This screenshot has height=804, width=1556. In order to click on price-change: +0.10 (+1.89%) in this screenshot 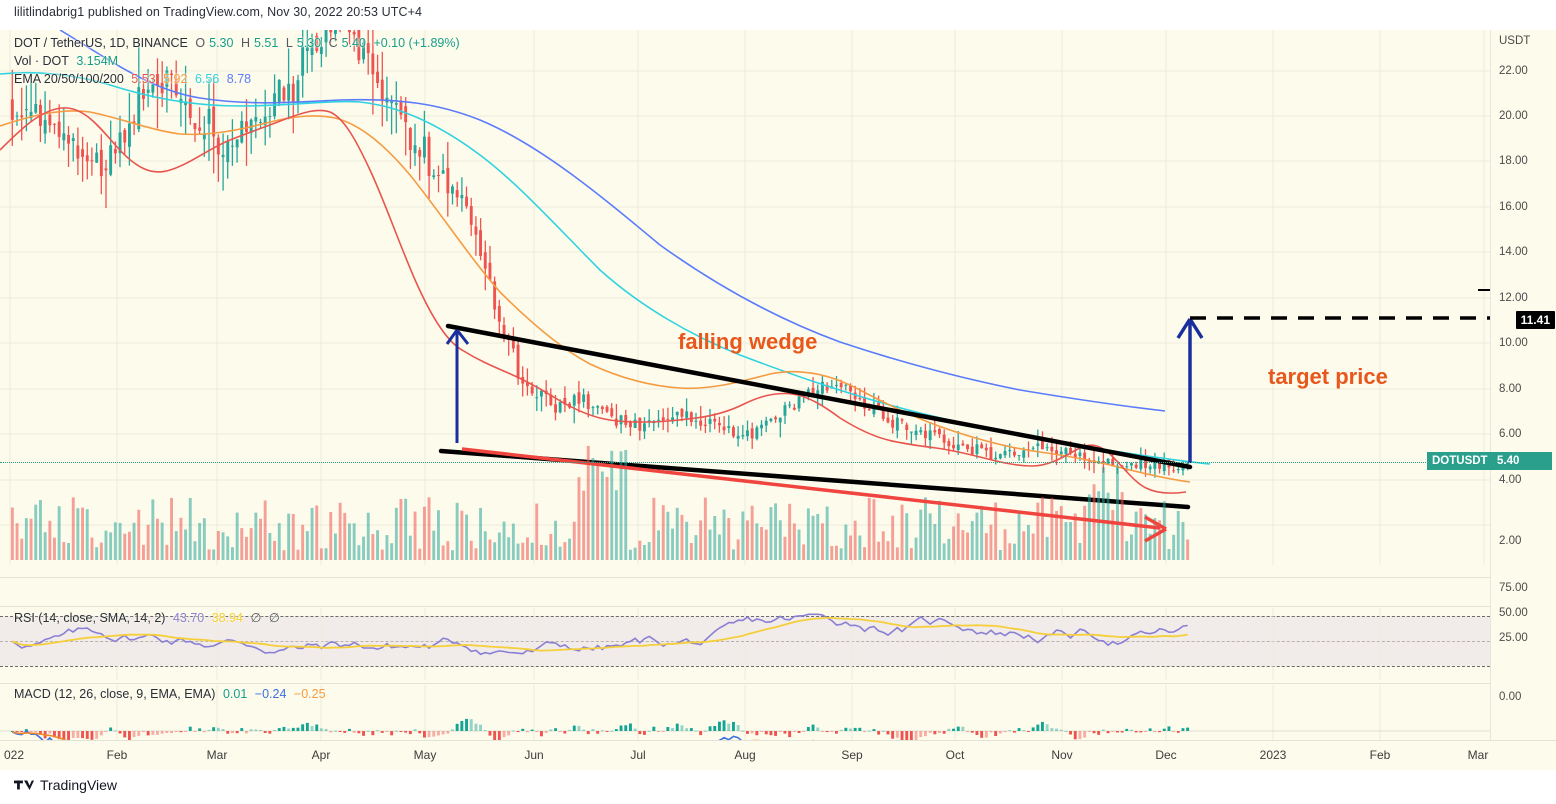, I will do `click(416, 43)`.